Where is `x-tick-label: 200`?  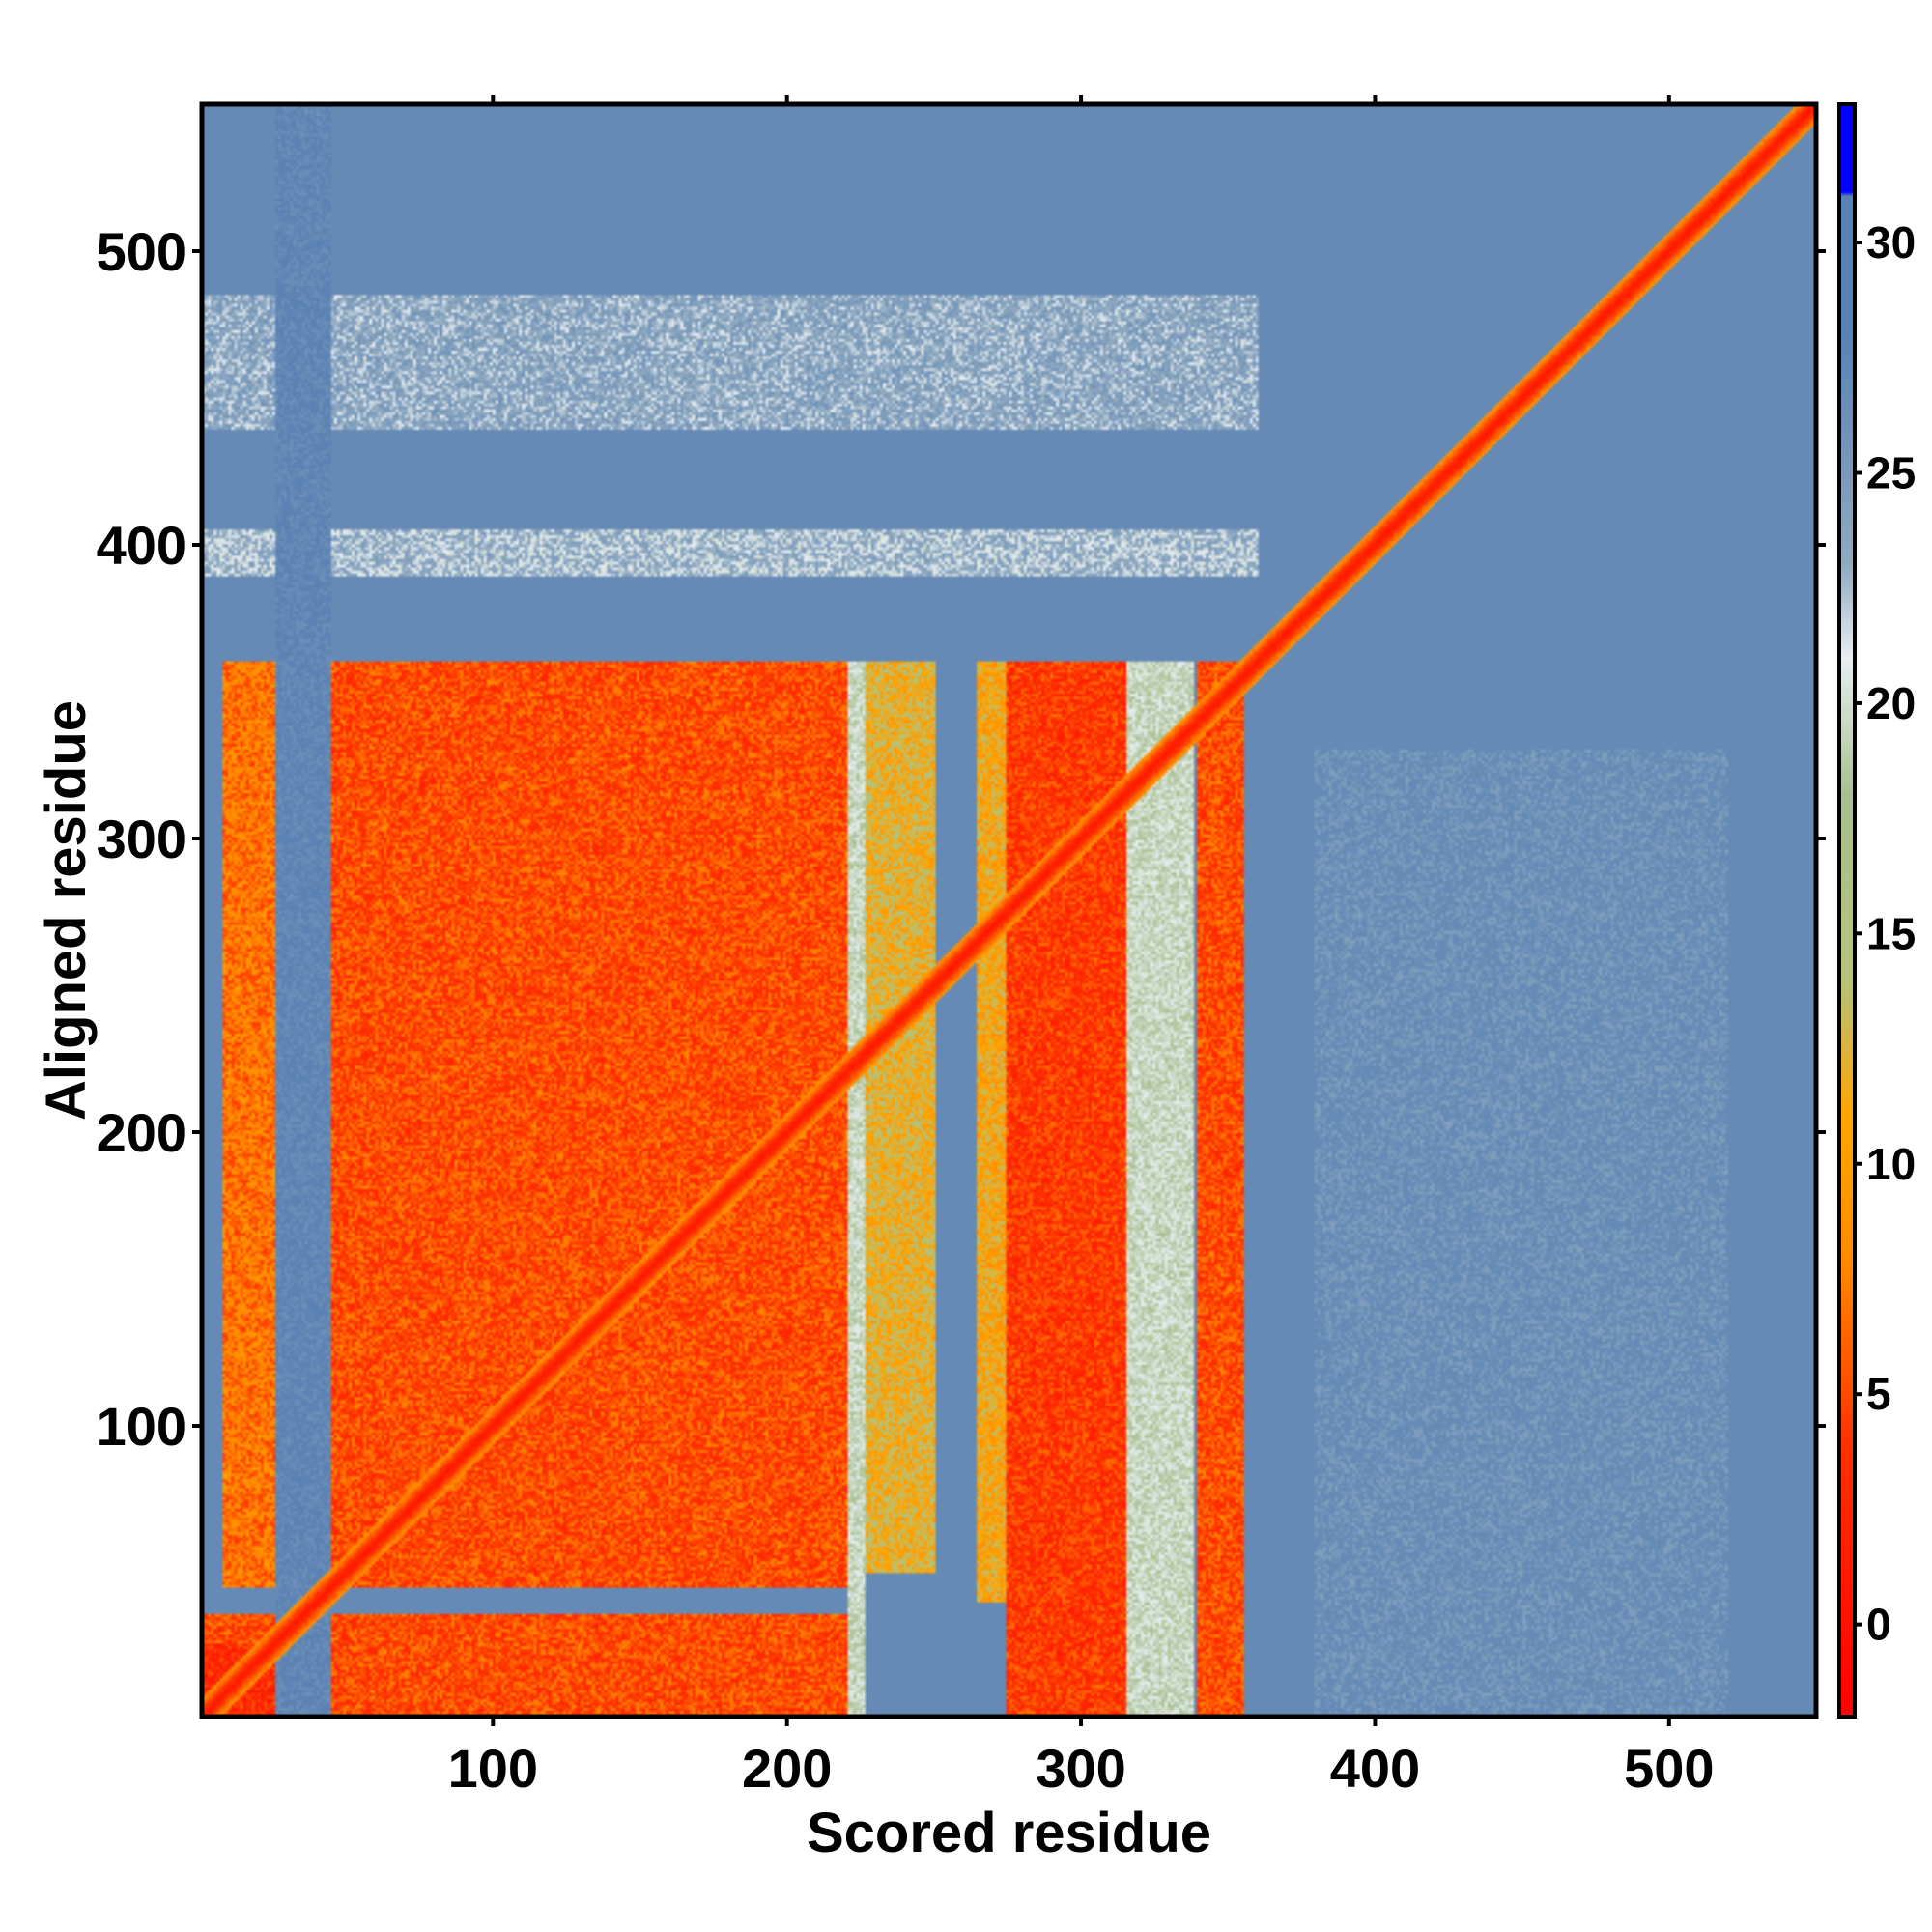
x-tick-label: 200 is located at coordinates (787, 1768).